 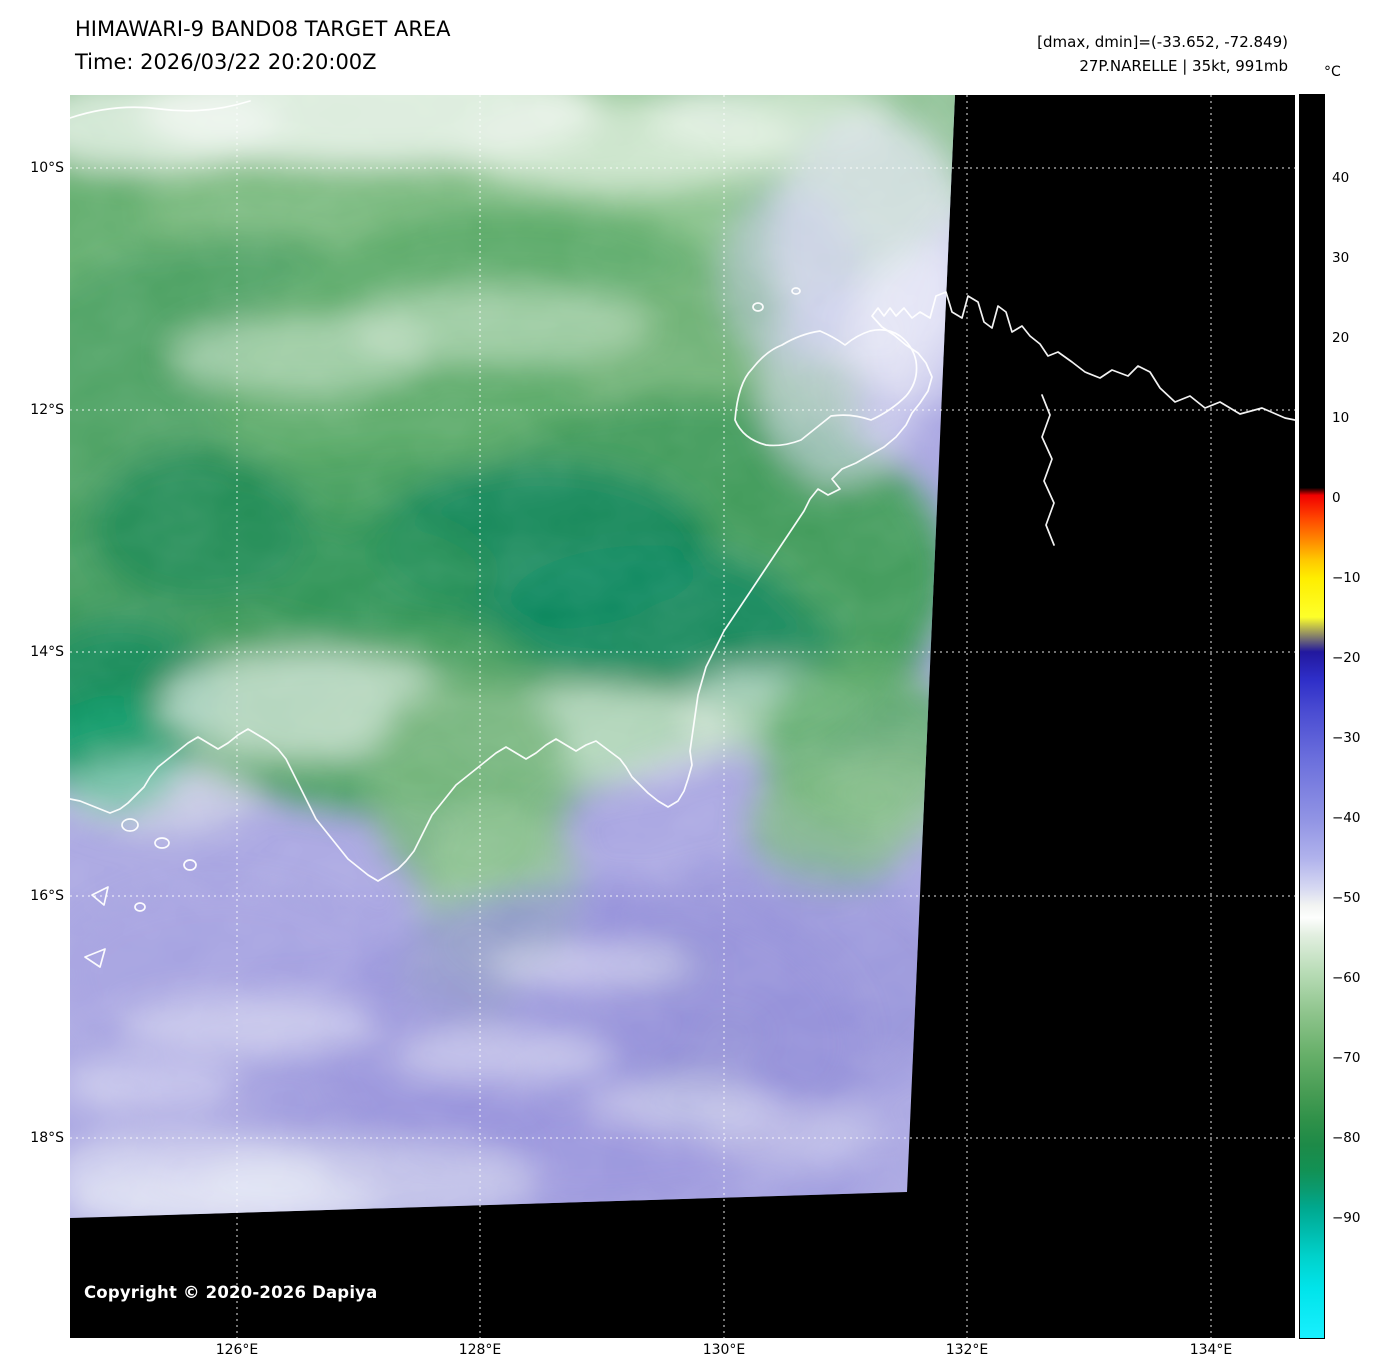 I want to click on lat-label: 16°S, so click(x=47, y=896).